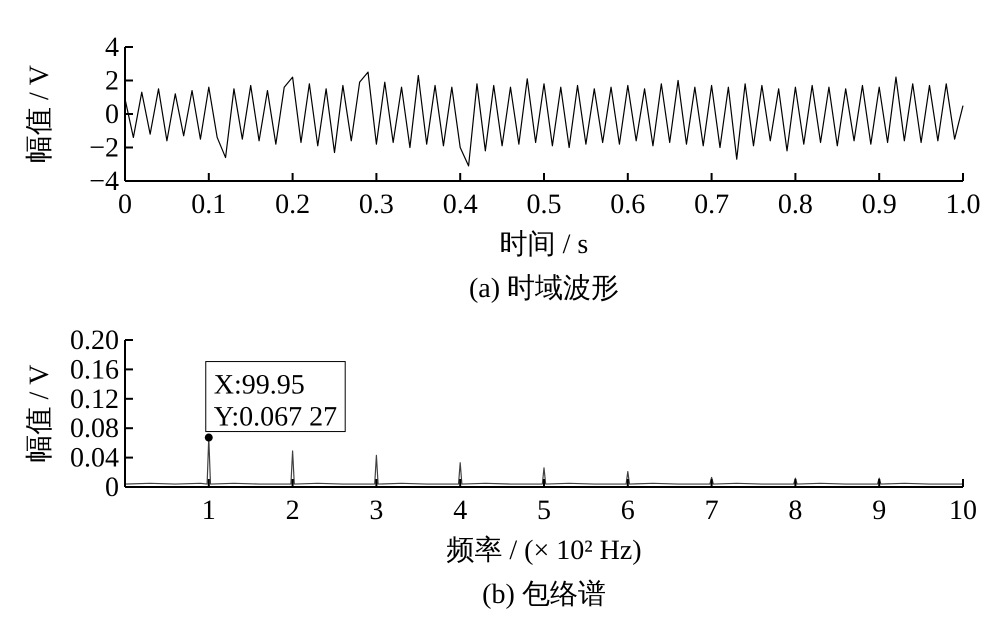 The image size is (1000, 635). Describe the element at coordinates (94, 370) in the screenshot. I see `y-tick-label: 0.16` at that location.